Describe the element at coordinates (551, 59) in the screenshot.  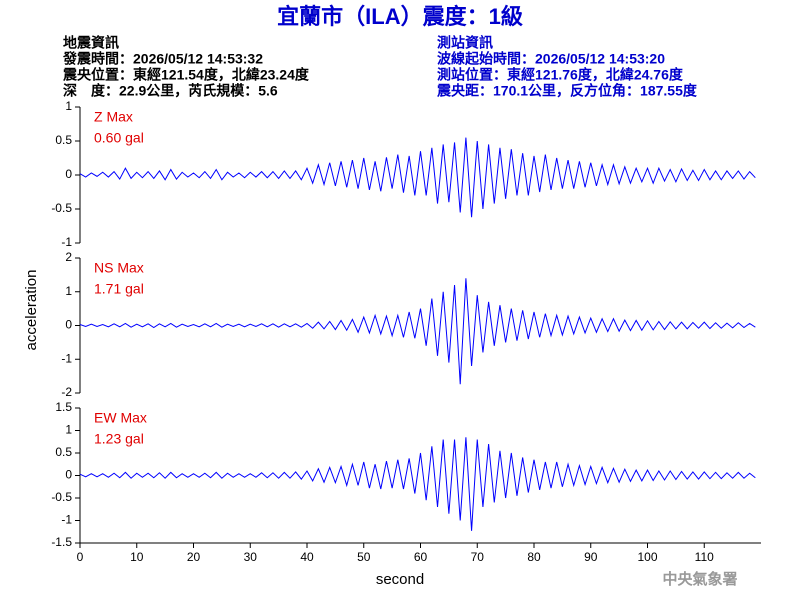
I see `info-right: 波線起始時間：2026/05/12 14:53:20` at that location.